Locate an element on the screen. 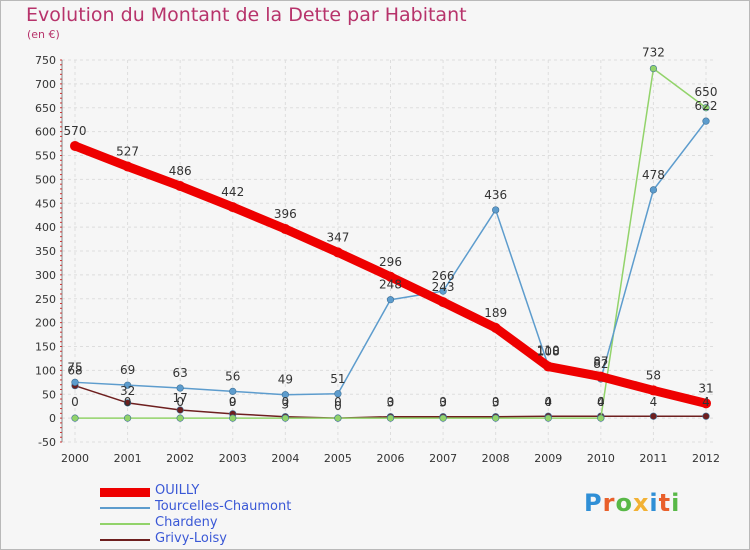  data-label-tourcelles-chaumont: 110 is located at coordinates (548, 351).